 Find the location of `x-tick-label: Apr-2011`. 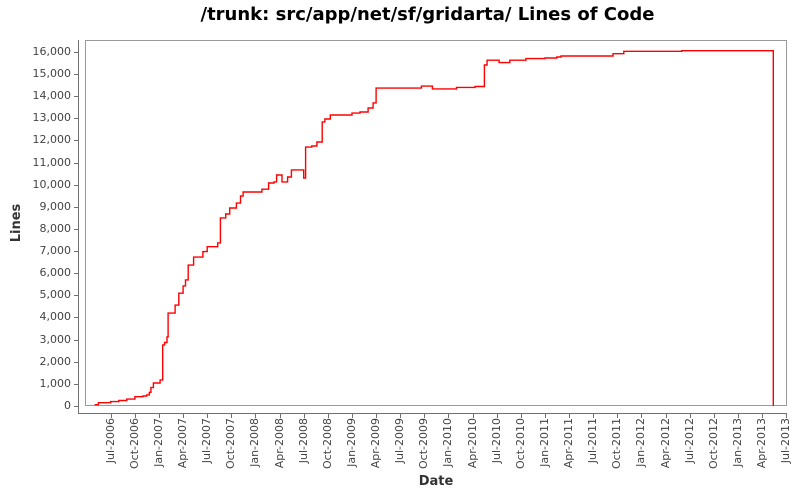

x-tick-label: Apr-2011 is located at coordinates (568, 443).